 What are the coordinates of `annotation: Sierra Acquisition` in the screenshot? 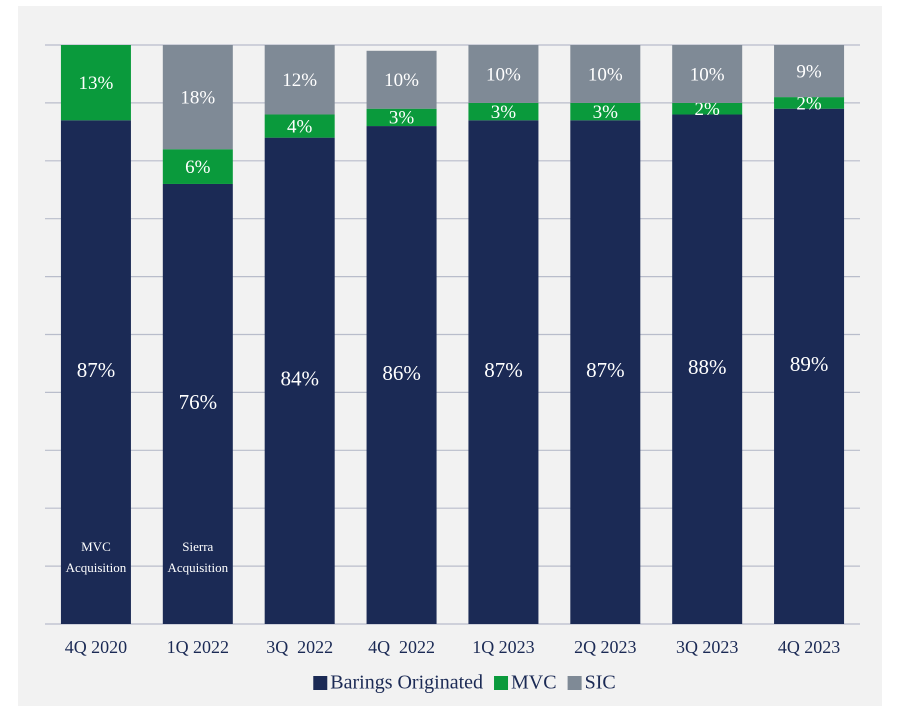 It's located at (197, 557).